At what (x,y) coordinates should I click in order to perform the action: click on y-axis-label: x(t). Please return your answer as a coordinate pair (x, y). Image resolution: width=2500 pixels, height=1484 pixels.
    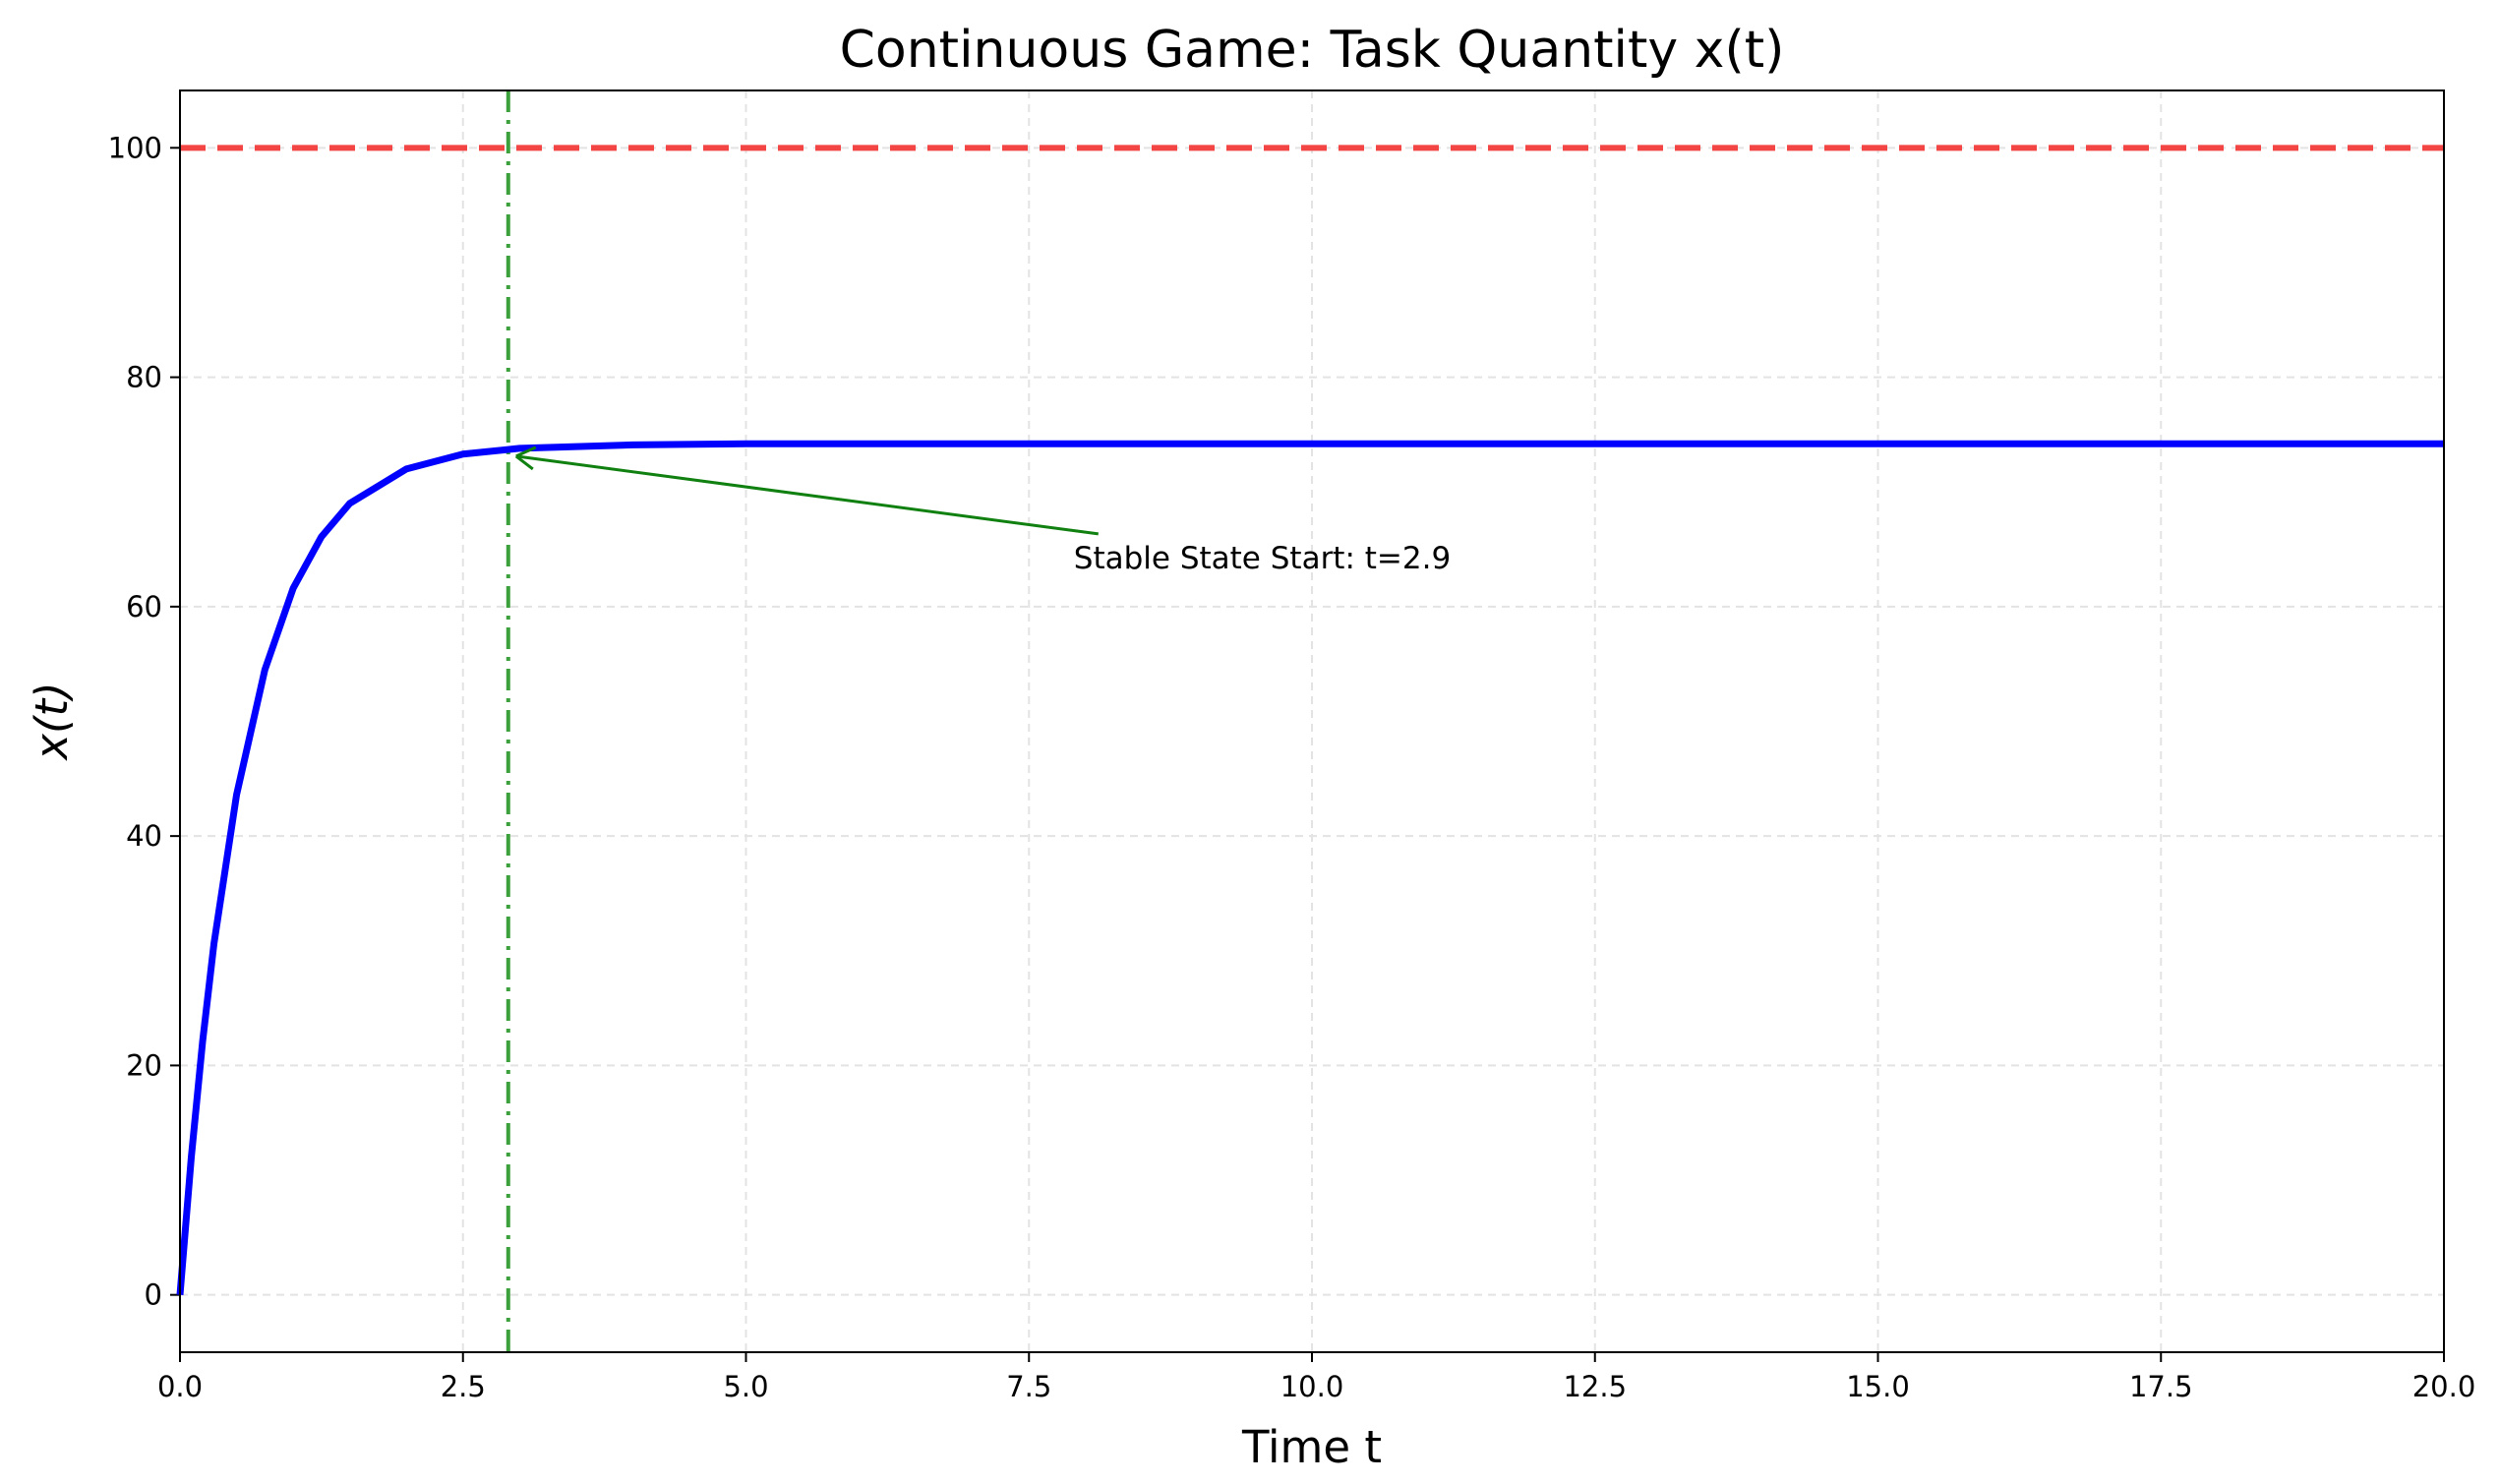
    Looking at the image, I should click on (52, 721).